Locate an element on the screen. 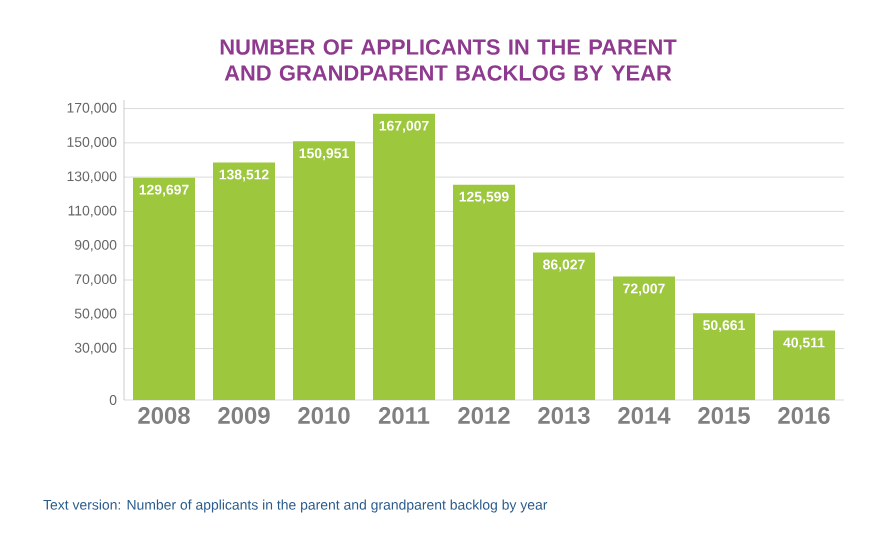 This screenshot has height=546, width=896. x-tick-label: 2012 is located at coordinates (484, 415).